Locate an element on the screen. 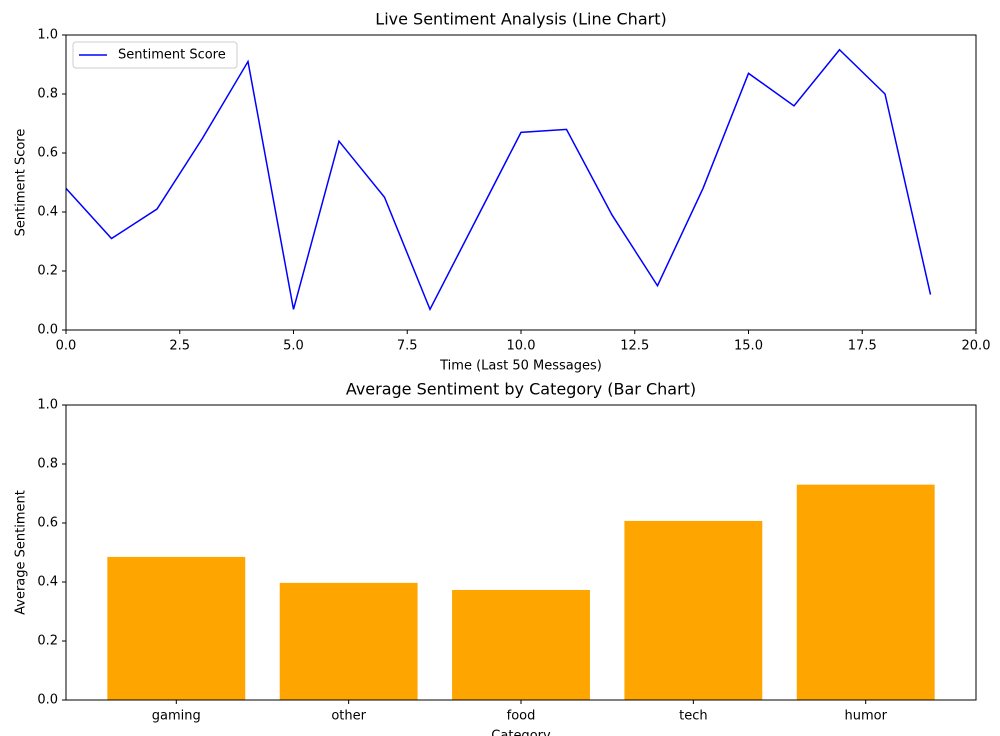  y-axis-label: Average Sentiment is located at coordinates (21, 552).